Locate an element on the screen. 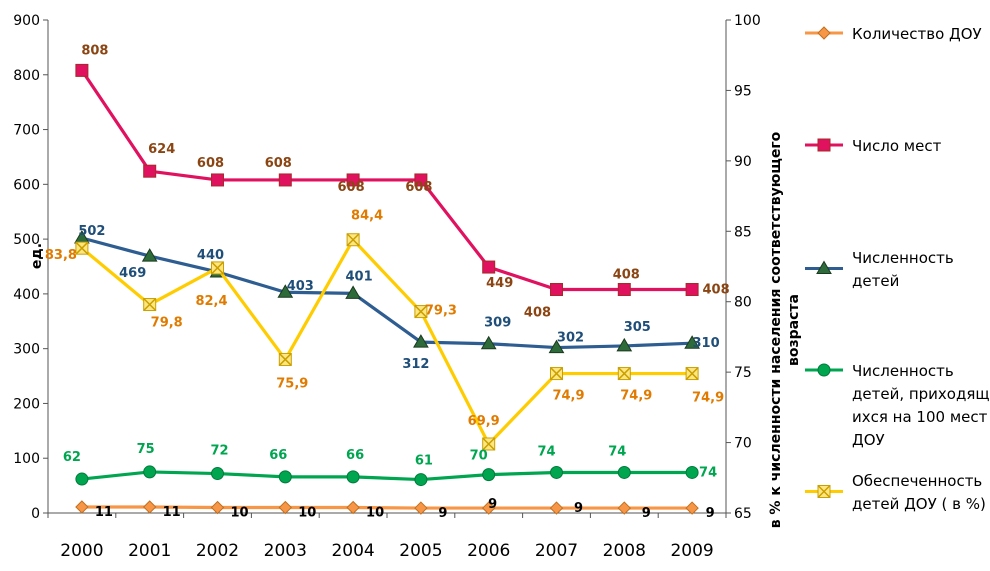  series-1-data-label: 10 is located at coordinates (239, 513).